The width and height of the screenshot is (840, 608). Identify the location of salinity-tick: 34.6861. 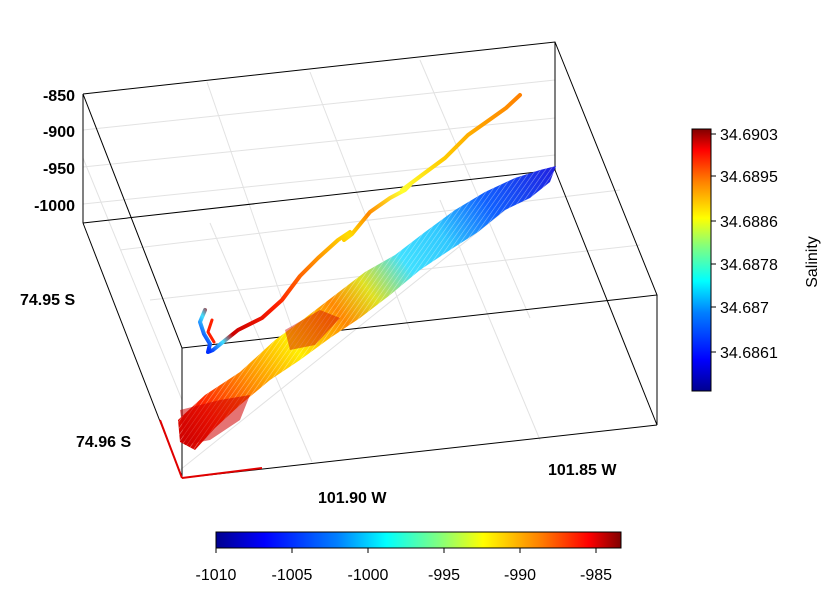
(749, 353).